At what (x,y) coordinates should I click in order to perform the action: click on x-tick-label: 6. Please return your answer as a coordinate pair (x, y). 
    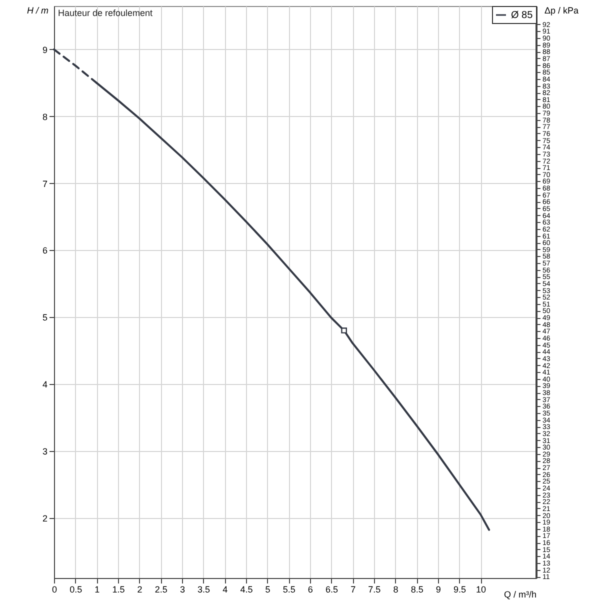
    Looking at the image, I should click on (310, 589).